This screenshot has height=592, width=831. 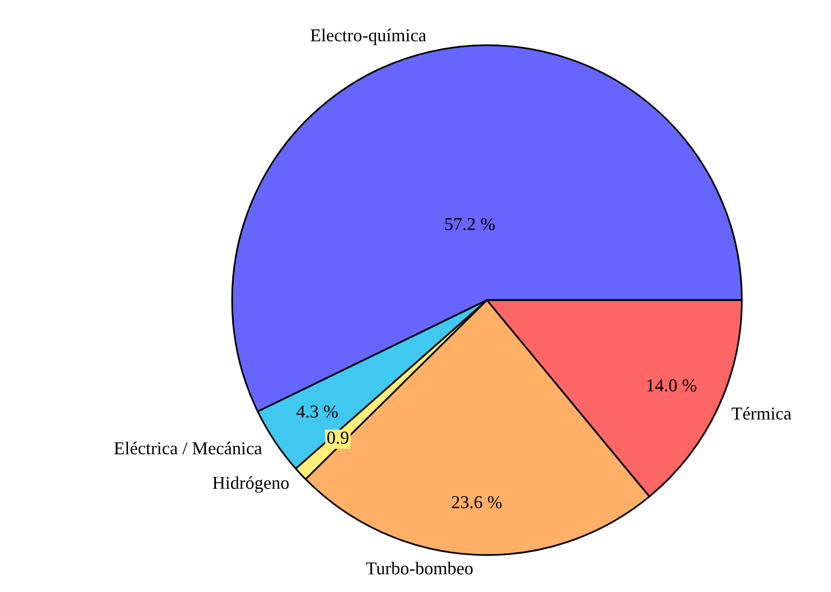 I want to click on slice-label: Térmica, so click(x=762, y=413).